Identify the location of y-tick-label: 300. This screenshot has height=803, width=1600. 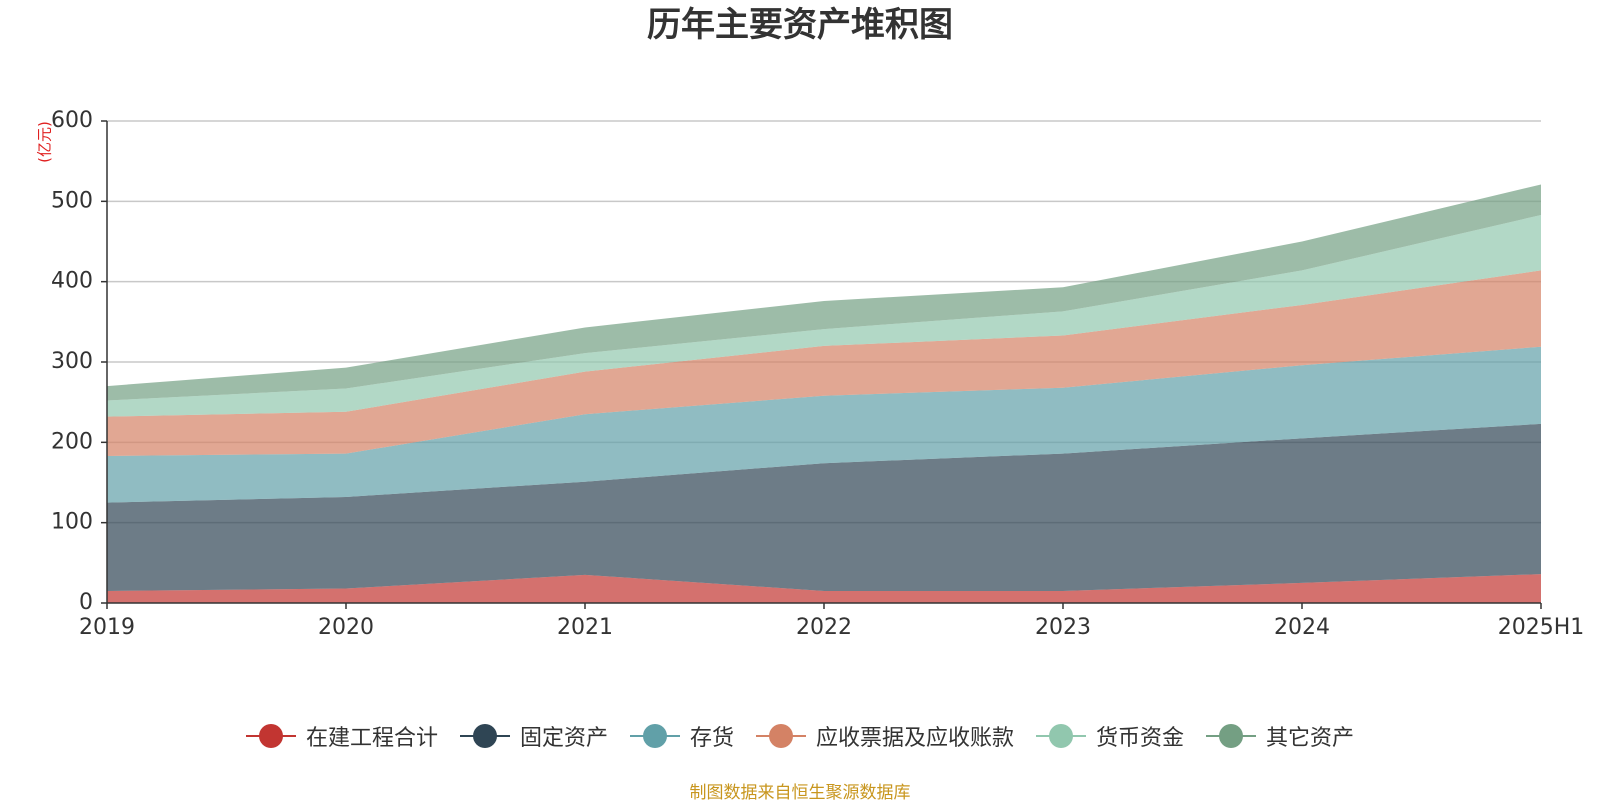
(72, 361).